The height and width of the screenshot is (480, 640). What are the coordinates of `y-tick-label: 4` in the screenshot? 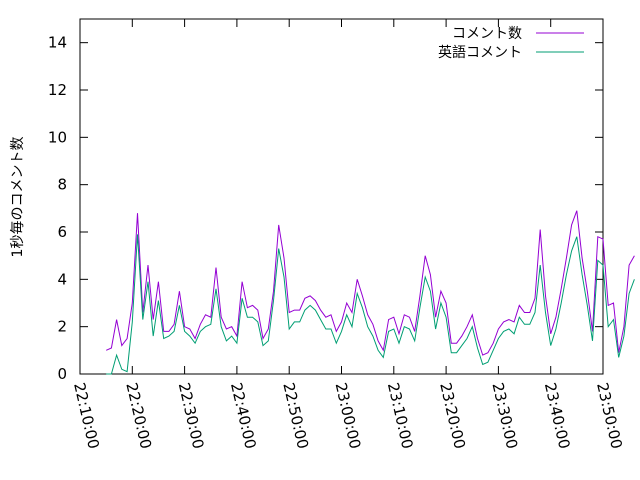 It's located at (62, 279).